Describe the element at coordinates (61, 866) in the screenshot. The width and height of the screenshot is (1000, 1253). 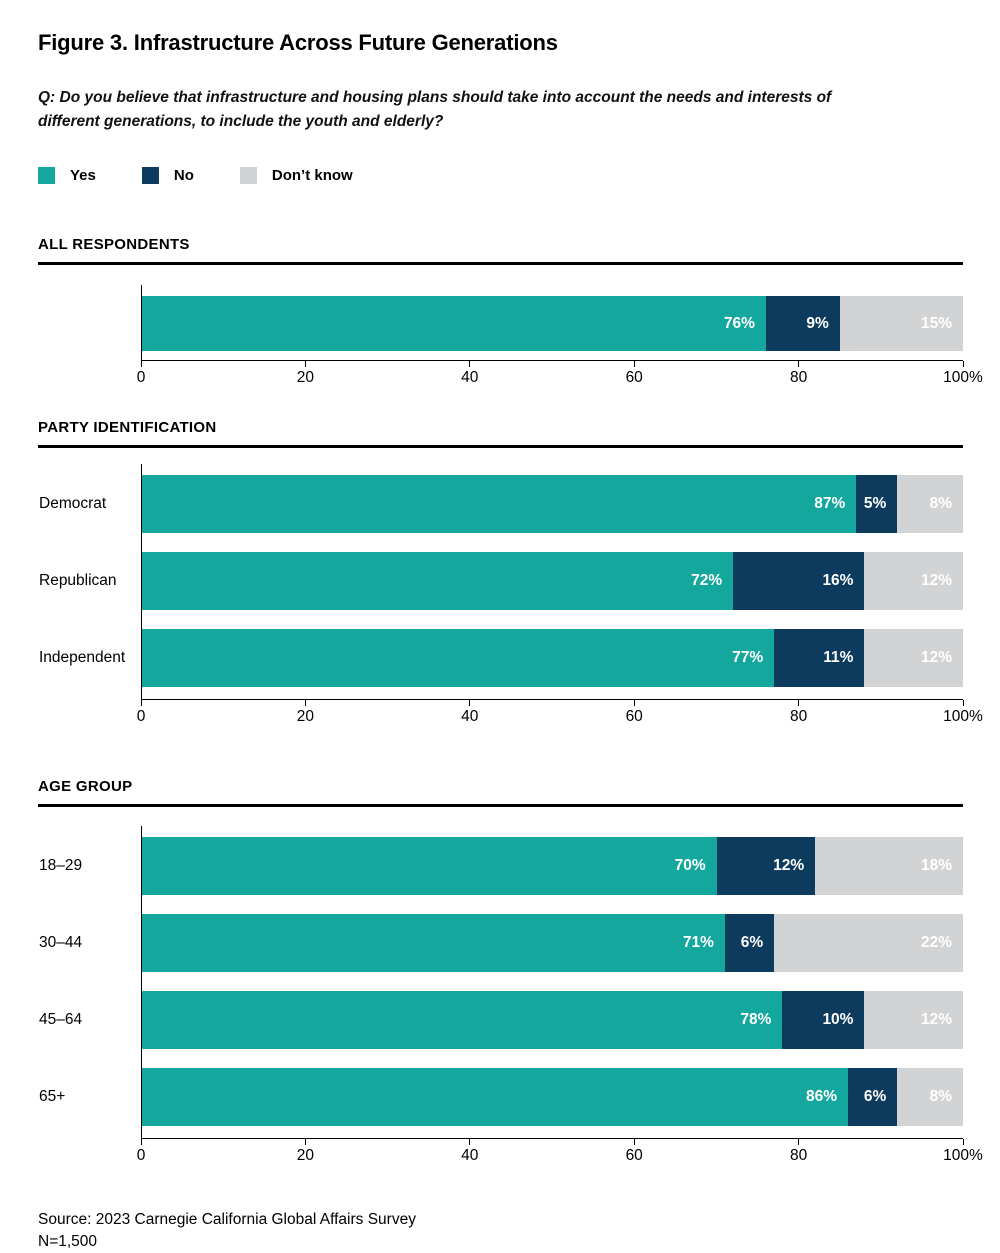
I see `row-label-18-29: 18–29` at that location.